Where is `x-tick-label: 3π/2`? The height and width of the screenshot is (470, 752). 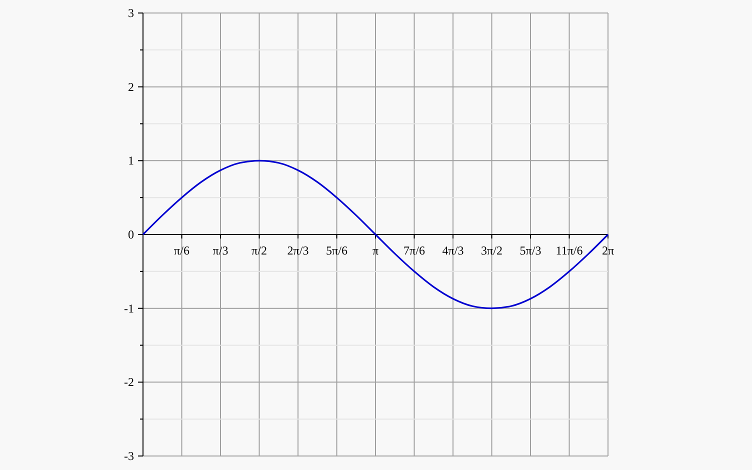
x-tick-label: 3π/2 is located at coordinates (491, 251).